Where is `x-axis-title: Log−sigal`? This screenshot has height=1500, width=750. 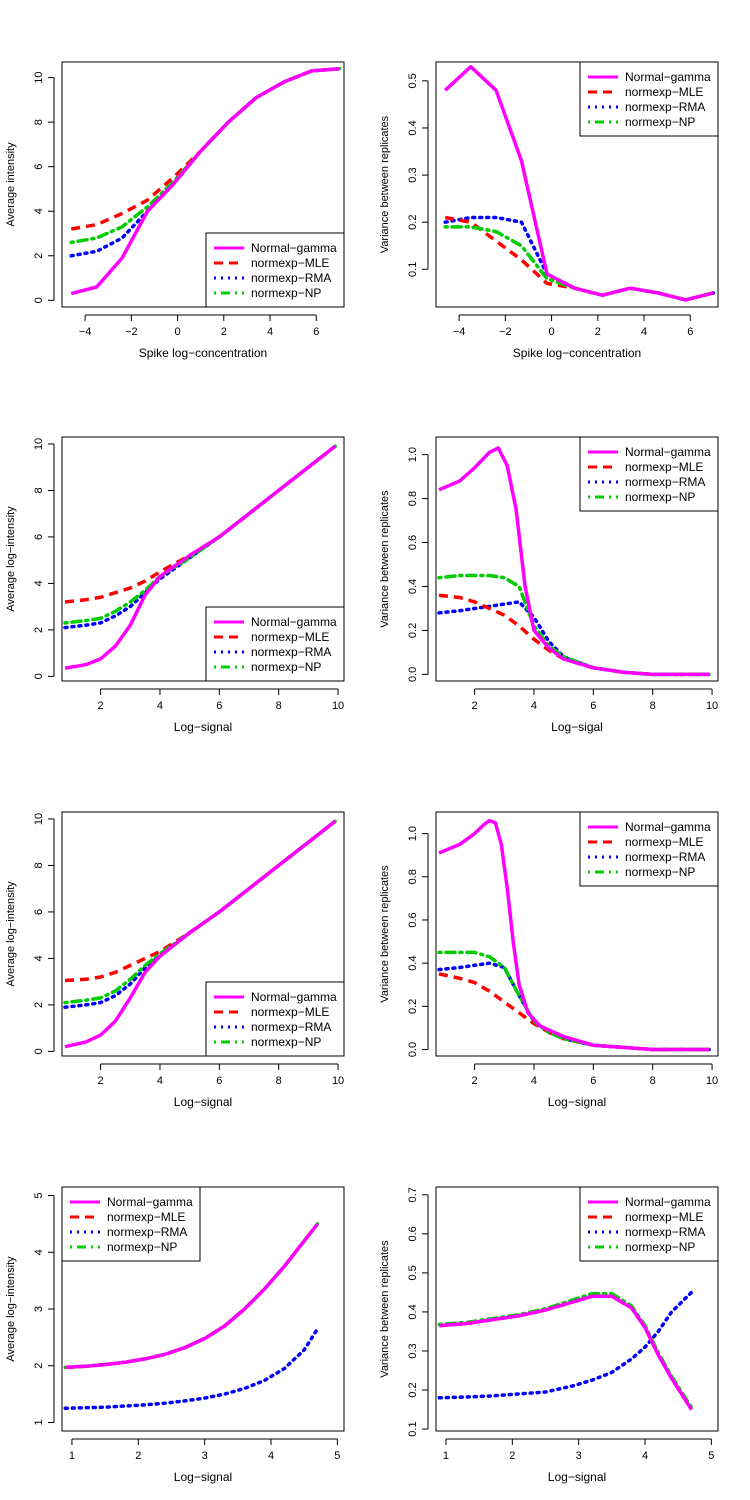
x-axis-title: Log−sigal is located at coordinates (577, 727).